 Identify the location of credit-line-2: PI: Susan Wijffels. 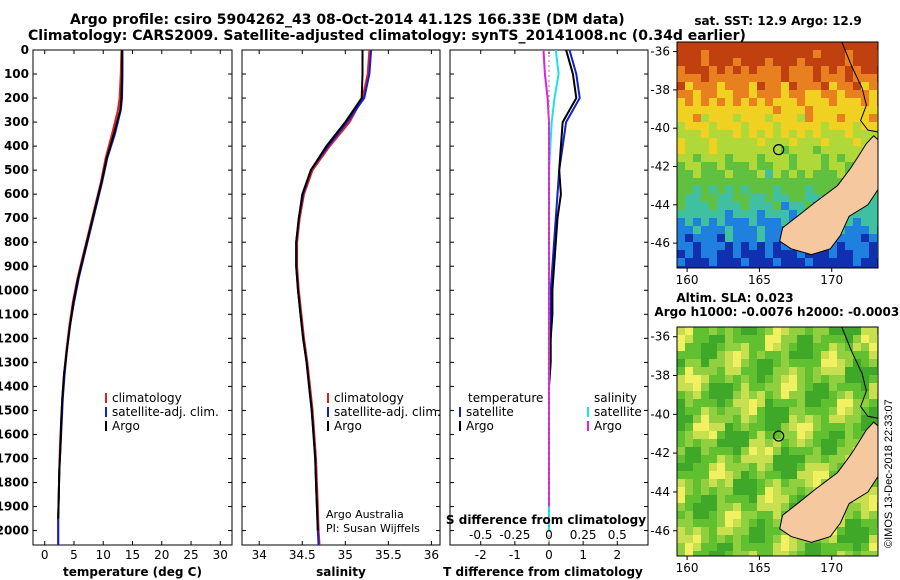
(373, 528).